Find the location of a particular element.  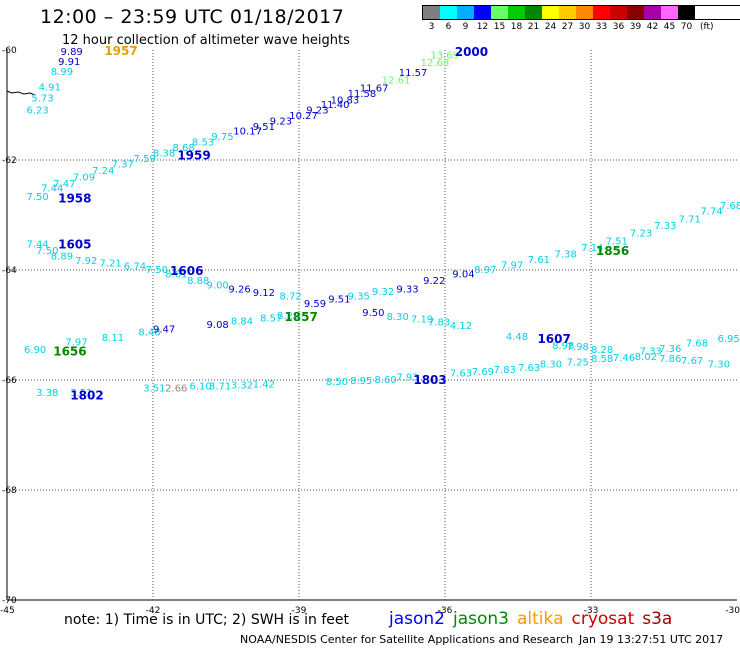

wave-height-value: 8.97 is located at coordinates (485, 270).